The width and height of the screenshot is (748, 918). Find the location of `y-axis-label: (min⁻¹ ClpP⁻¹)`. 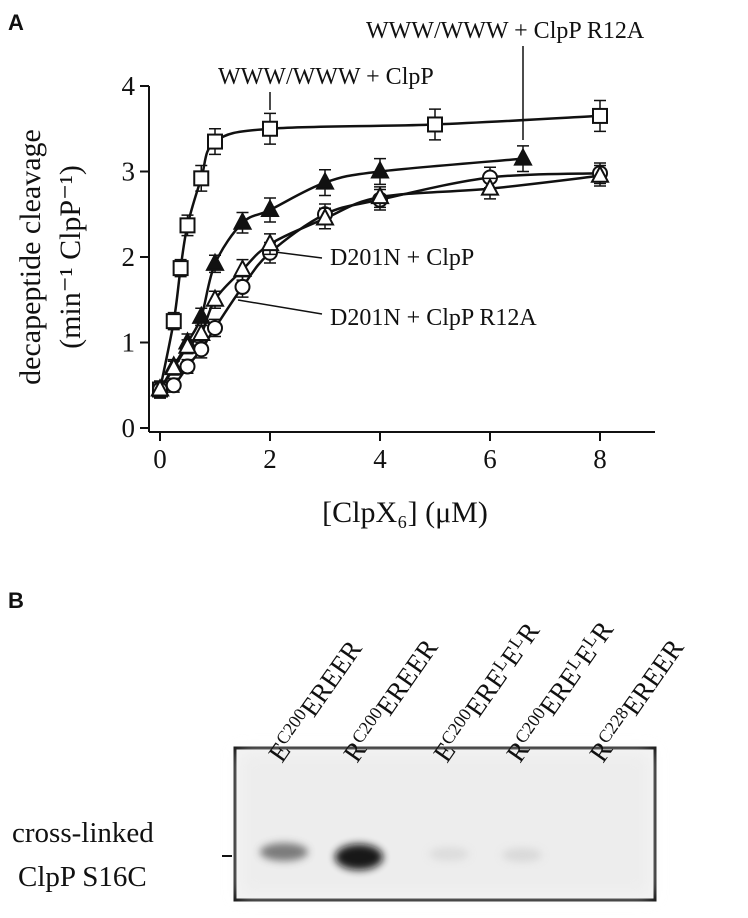

y-axis-label: (min⁻¹ ClpP⁻¹) is located at coordinates (70, 257).